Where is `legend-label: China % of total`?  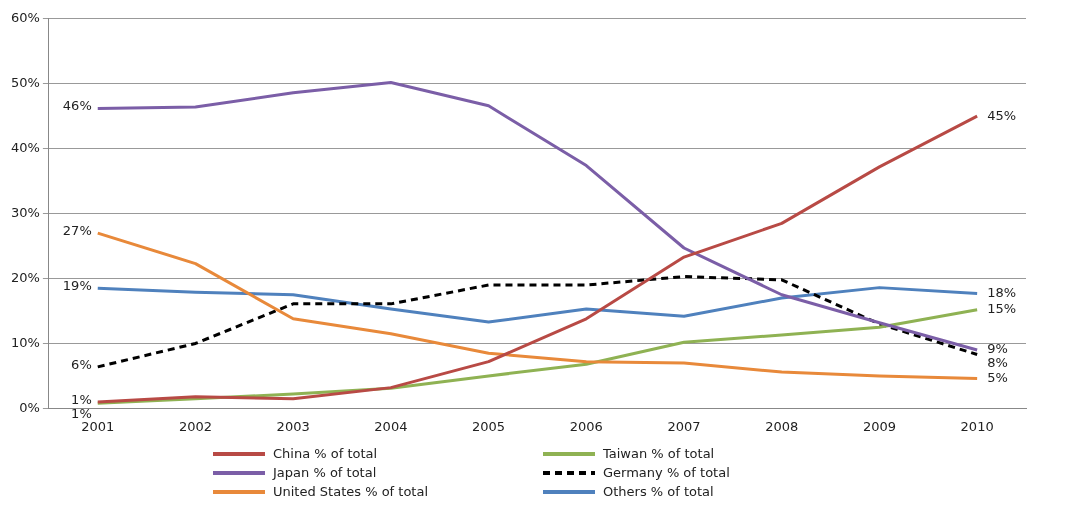 legend-label: China % of total is located at coordinates (325, 453).